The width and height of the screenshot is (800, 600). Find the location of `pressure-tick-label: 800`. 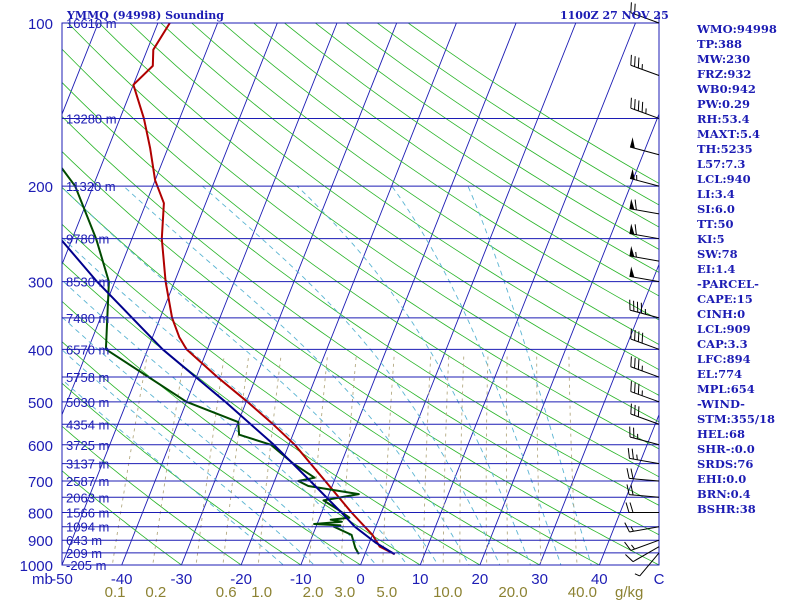

pressure-tick-label: 800 is located at coordinates (40, 513).